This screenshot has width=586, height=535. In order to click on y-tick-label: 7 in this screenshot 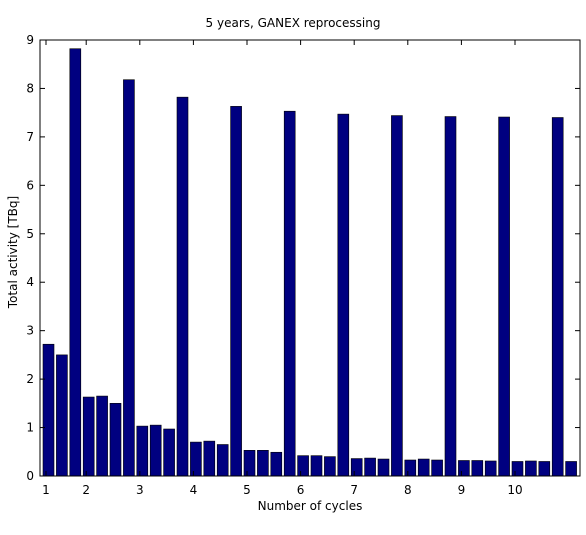, I will do `click(30, 137)`.